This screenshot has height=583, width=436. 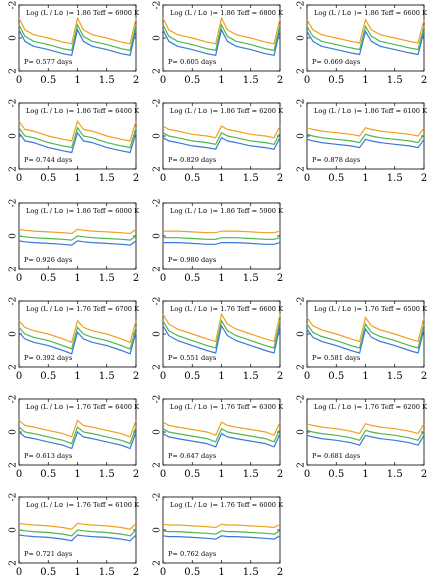 What do you see at coordinates (192, 554) in the screenshot?
I see `panel-period: P= 0.762 days` at bounding box center [192, 554].